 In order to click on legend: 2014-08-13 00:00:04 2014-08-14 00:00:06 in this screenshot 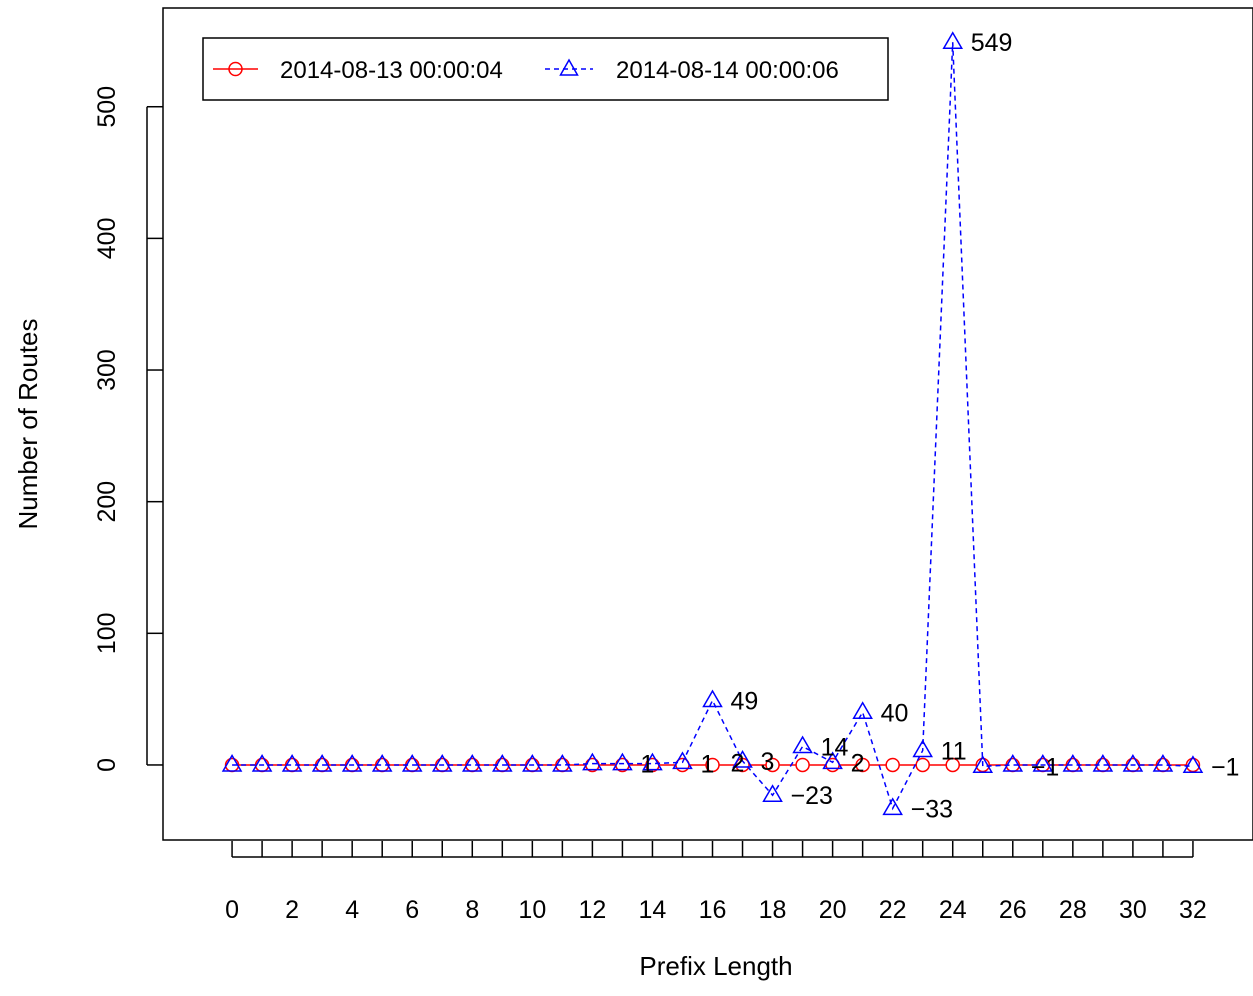, I will do `click(545, 69)`.